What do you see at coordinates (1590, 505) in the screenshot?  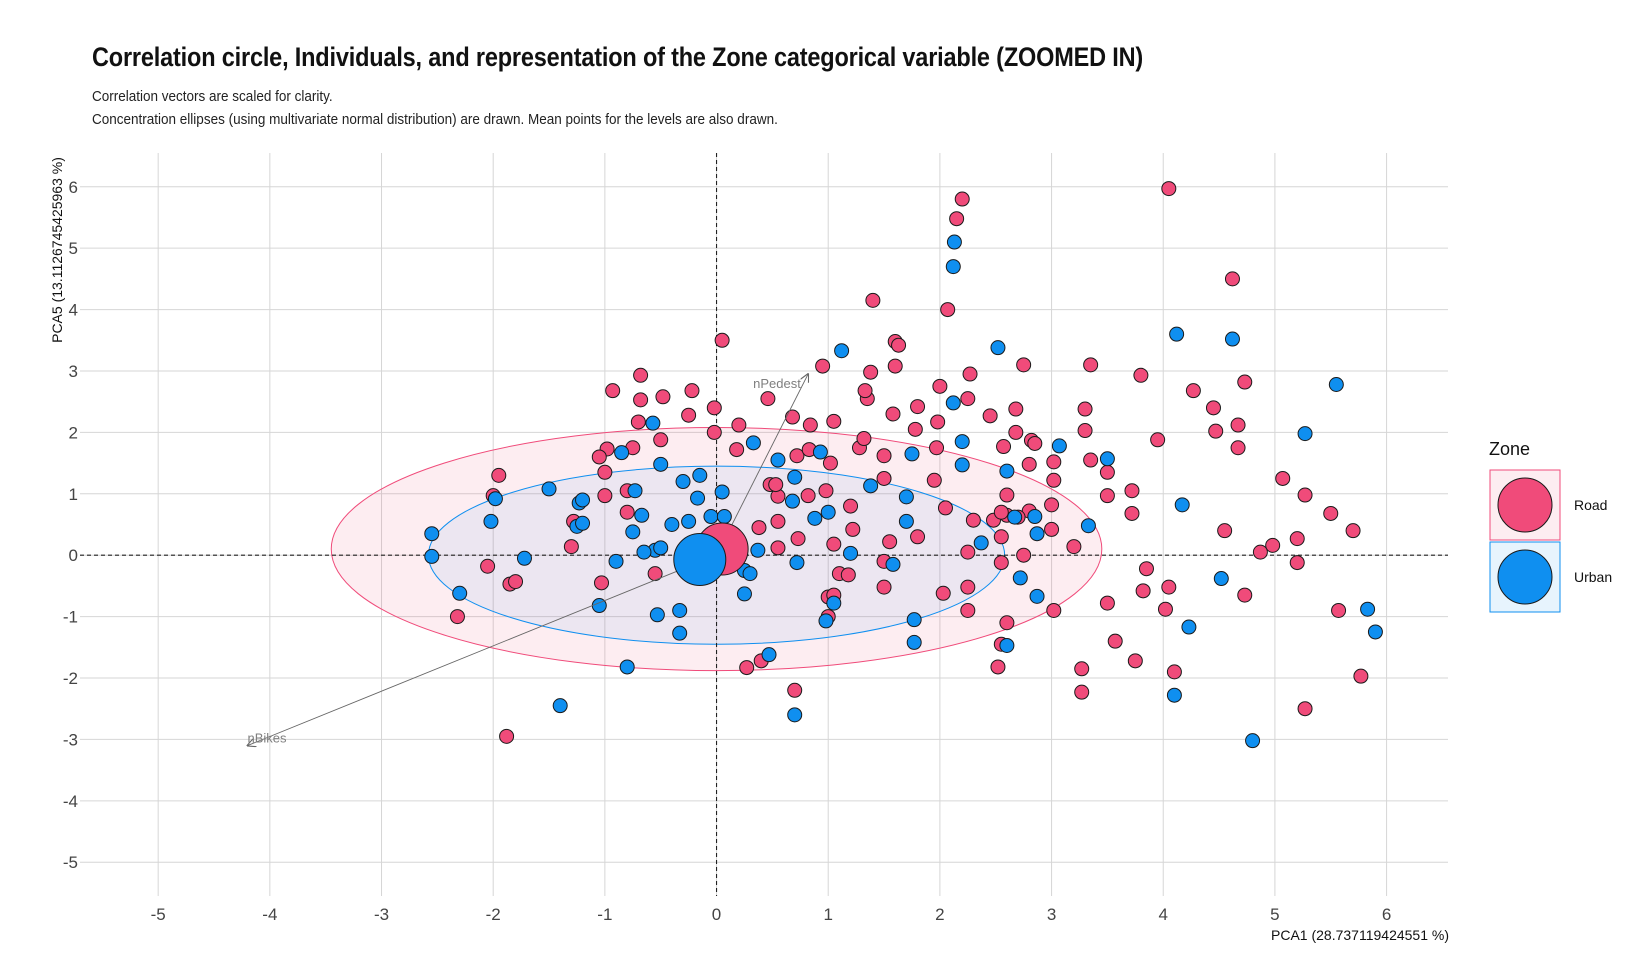 I see `legend-label-road: Road` at bounding box center [1590, 505].